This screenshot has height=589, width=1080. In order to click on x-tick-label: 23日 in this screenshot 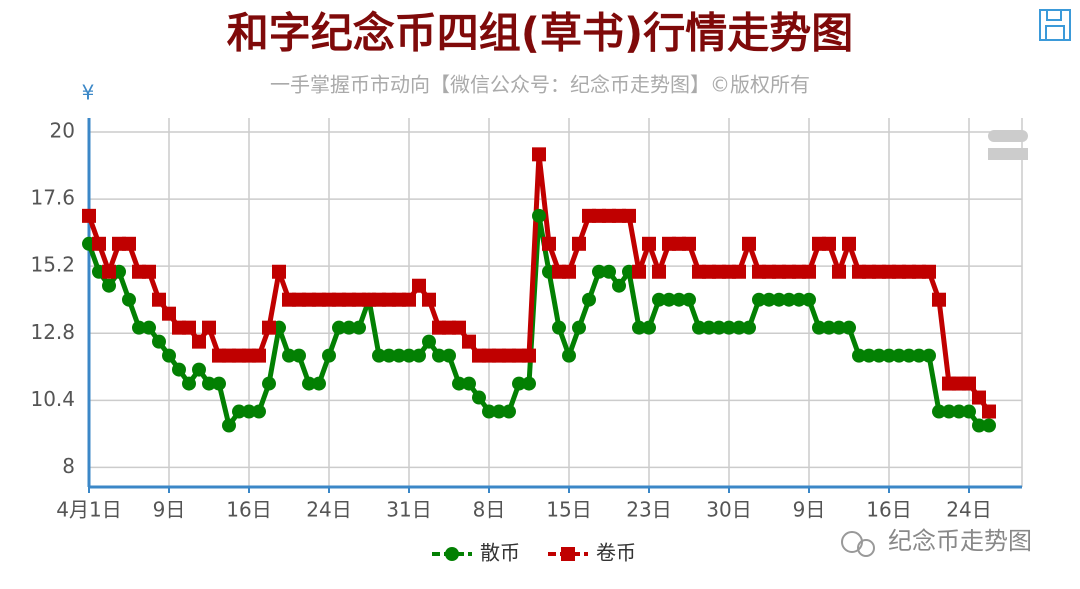, I will do `click(648, 510)`.